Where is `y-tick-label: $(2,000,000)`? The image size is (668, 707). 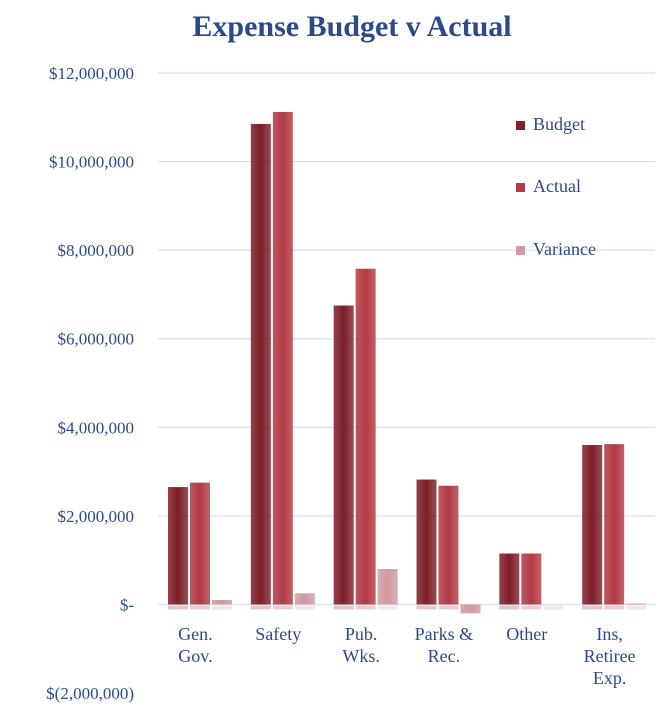
y-tick-label: $(2,000,000) is located at coordinates (90, 693).